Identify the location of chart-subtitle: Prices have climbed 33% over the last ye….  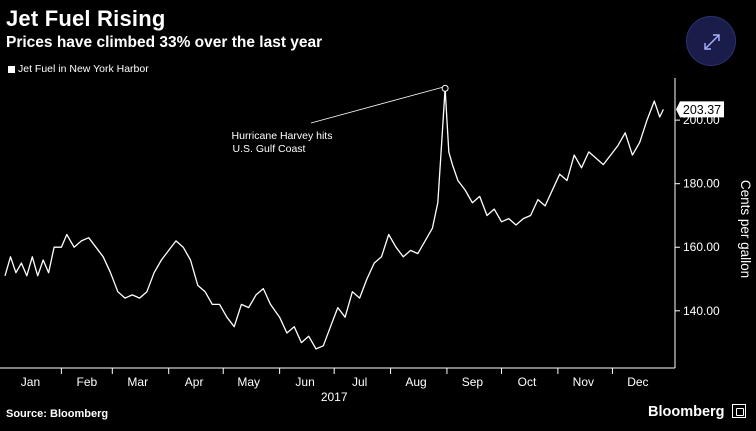
(164, 42).